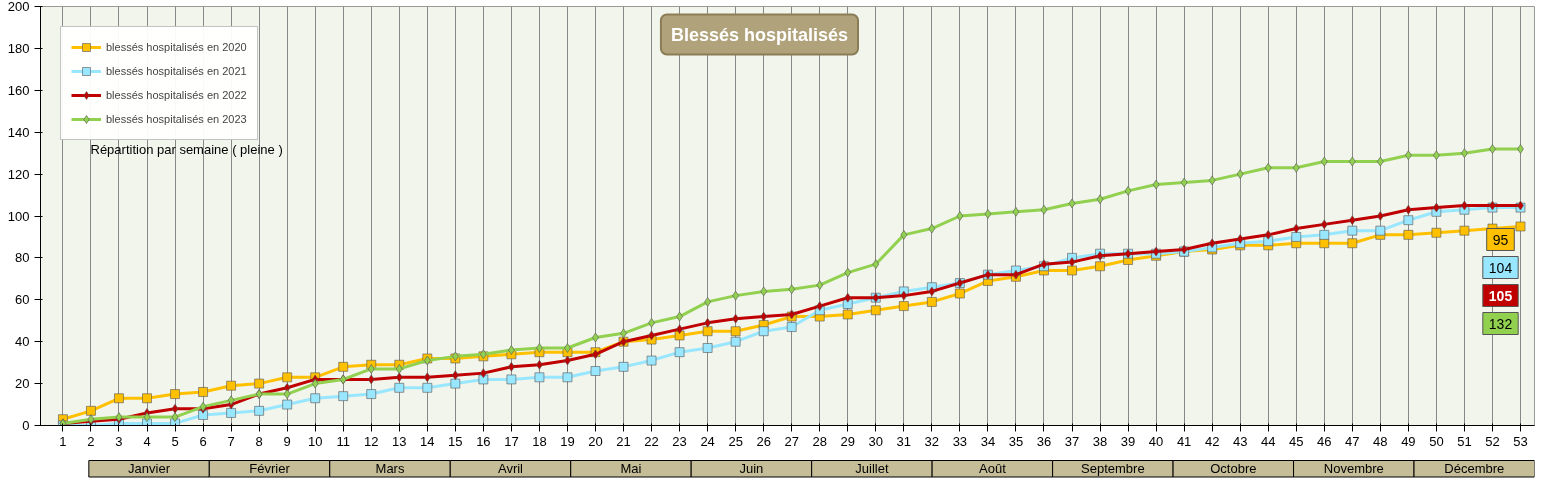  Describe the element at coordinates (511, 441) in the screenshot. I see `x-tick-label: 17` at that location.